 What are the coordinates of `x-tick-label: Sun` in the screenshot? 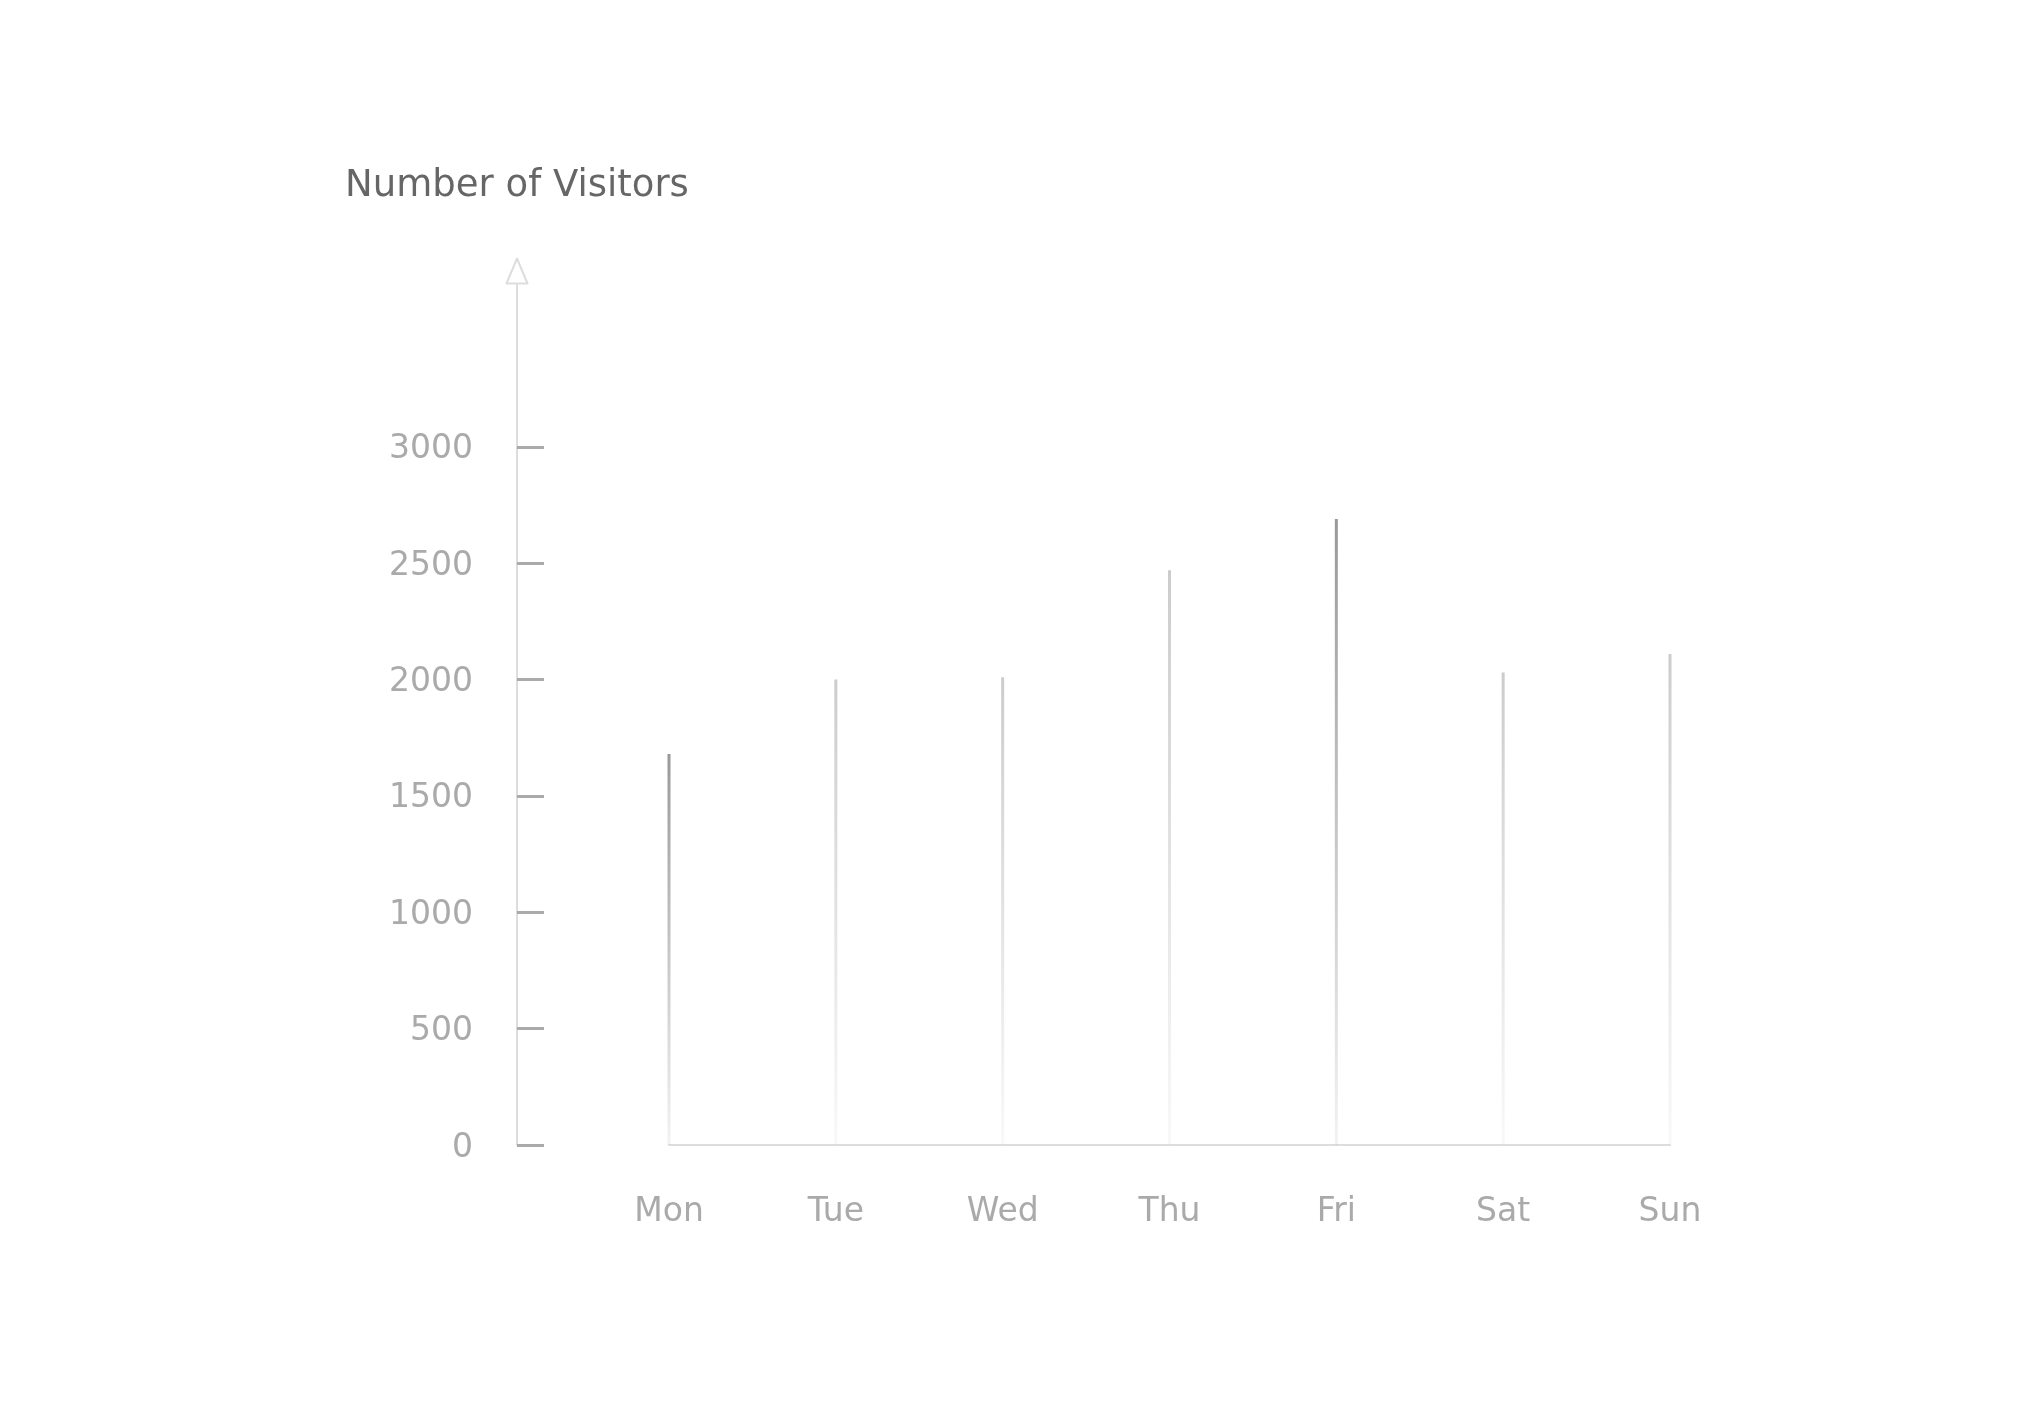 It's located at (1670, 1209).